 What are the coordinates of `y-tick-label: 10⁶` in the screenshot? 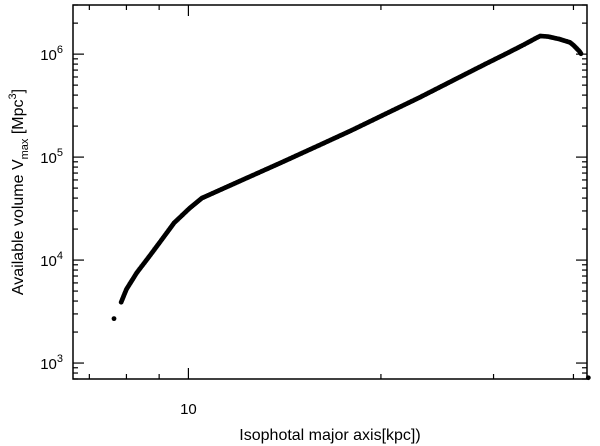 It's located at (51, 54).